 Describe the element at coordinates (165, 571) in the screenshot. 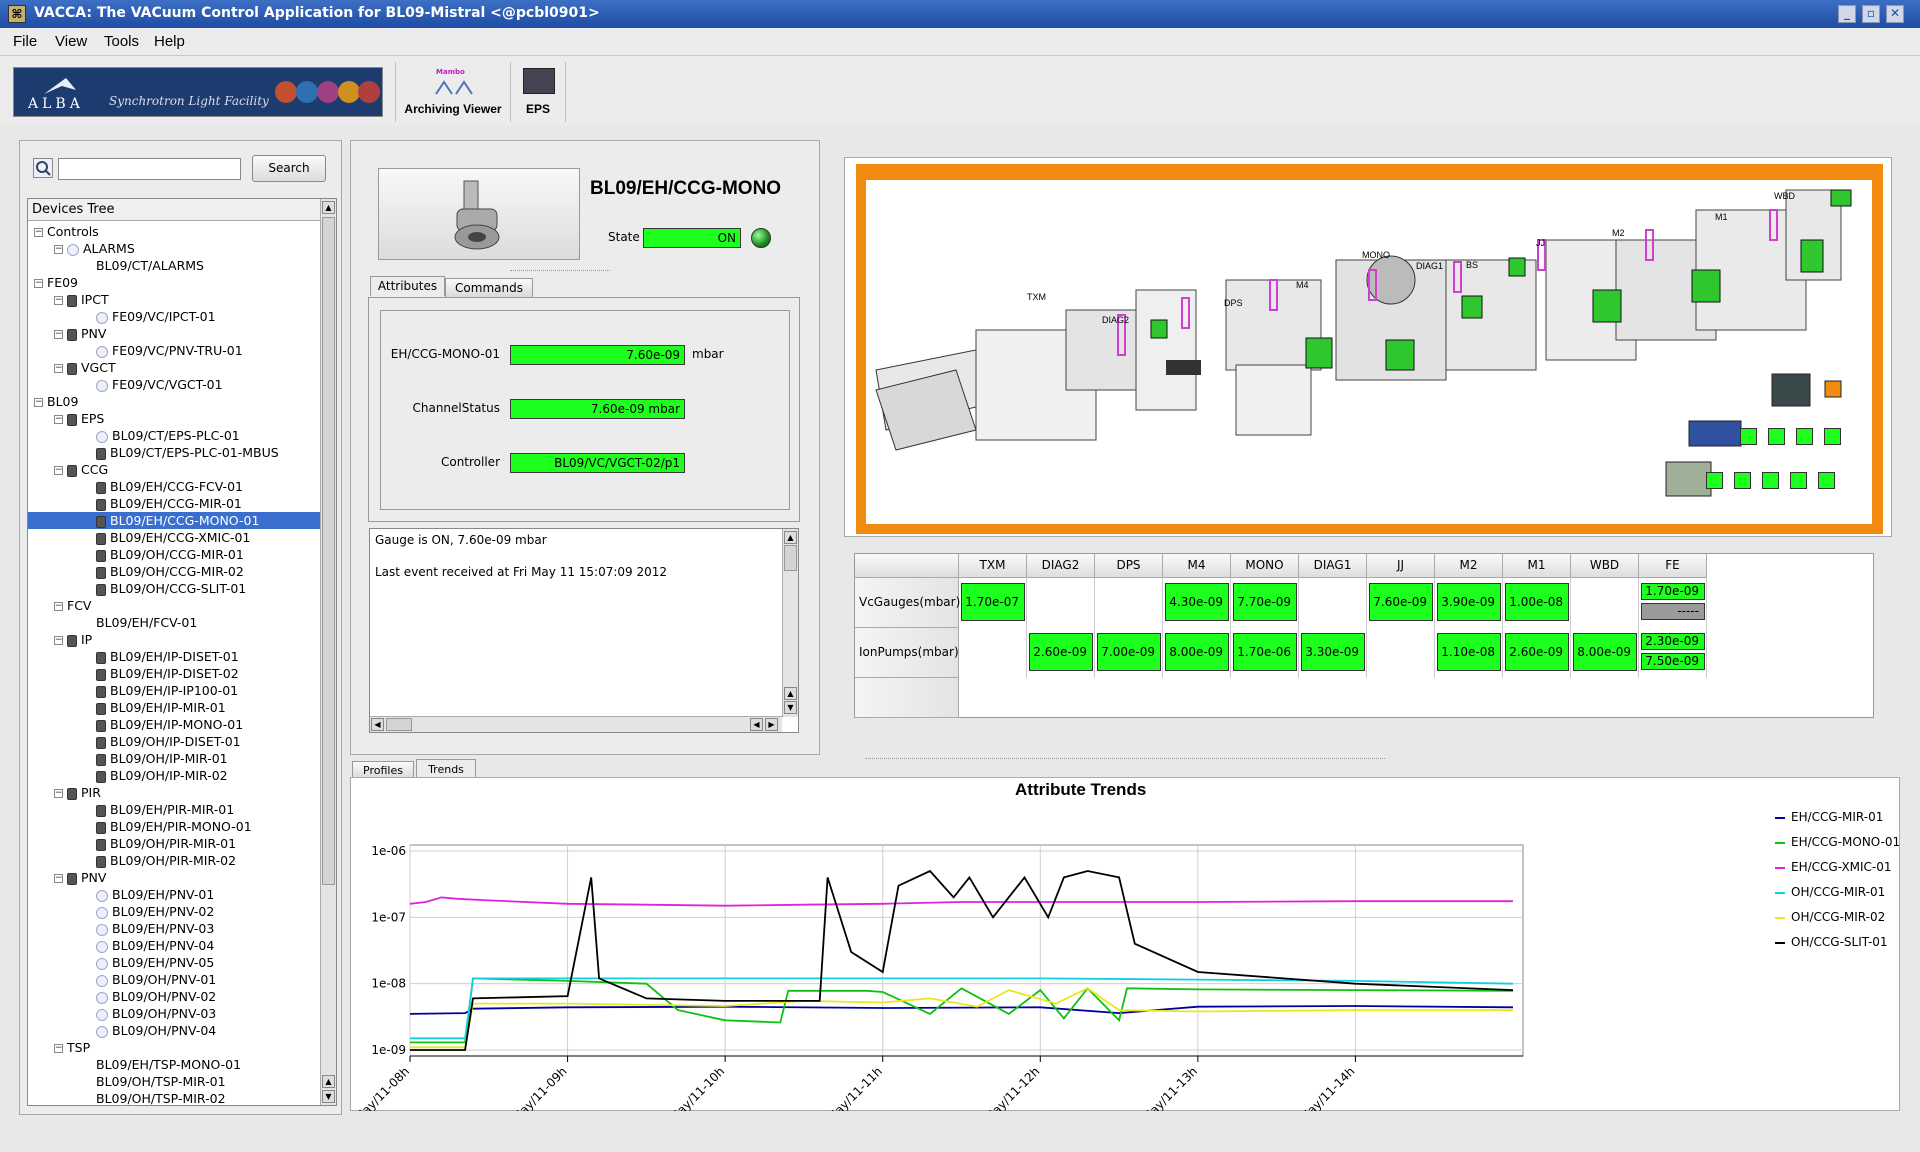

I see `tree-item: BL09/OH/CCG-MIR-02` at that location.